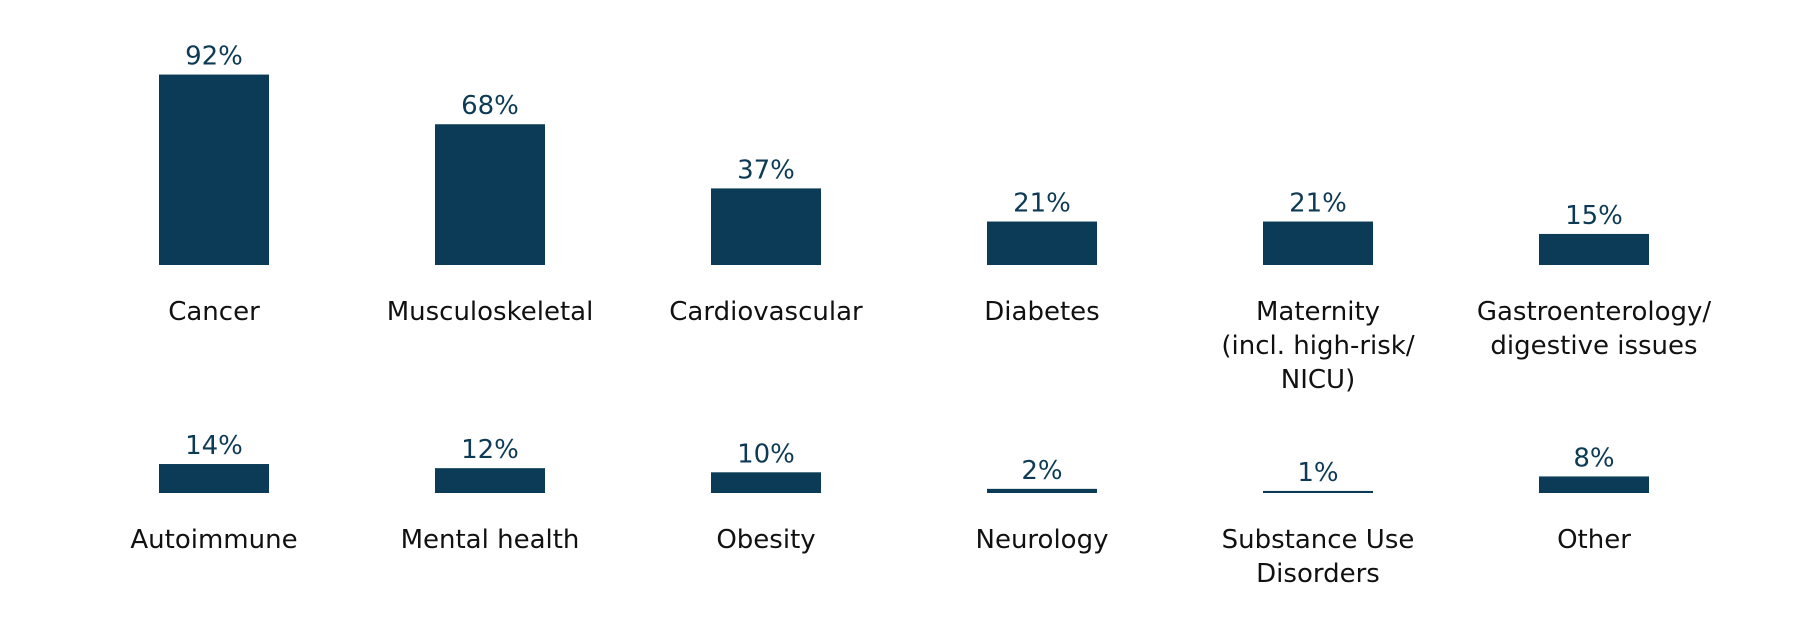 Image resolution: width=1800 pixels, height=627 pixels. Describe the element at coordinates (766, 312) in the screenshot. I see `category-label-0-2-0: Cardiovascular` at that location.